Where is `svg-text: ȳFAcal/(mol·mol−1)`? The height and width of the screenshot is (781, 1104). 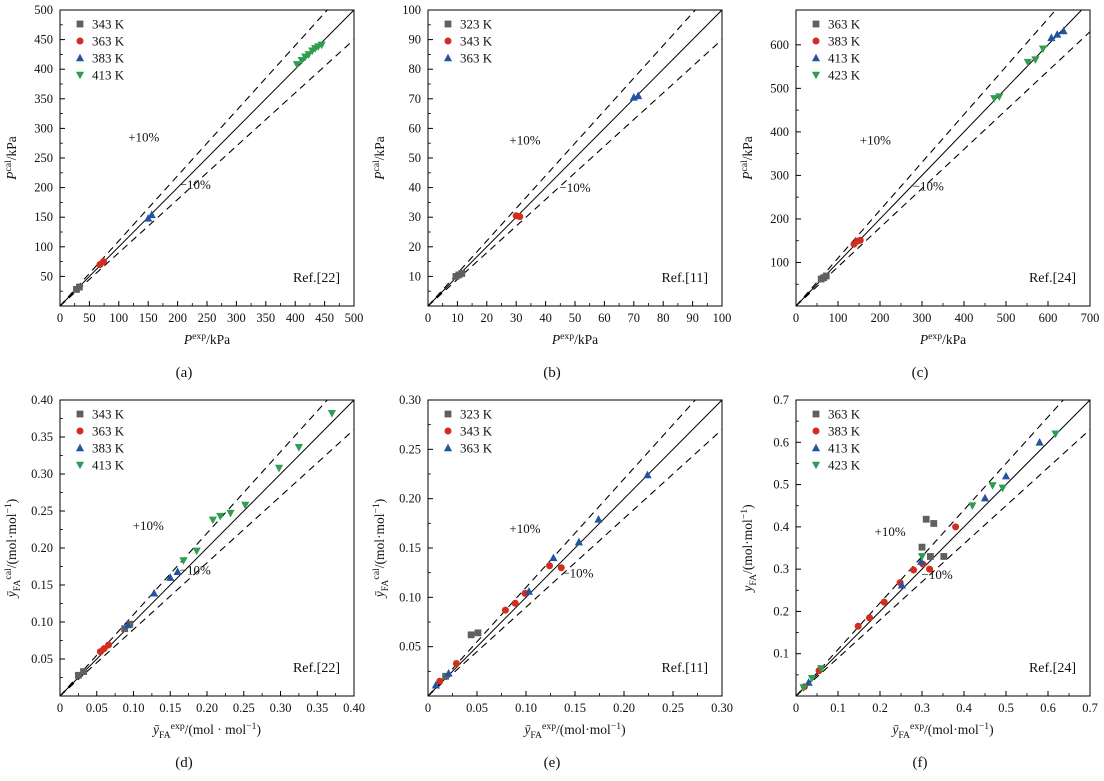 svg-text: ȳFAcal/(mol·mol−1) is located at coordinates (13, 549).